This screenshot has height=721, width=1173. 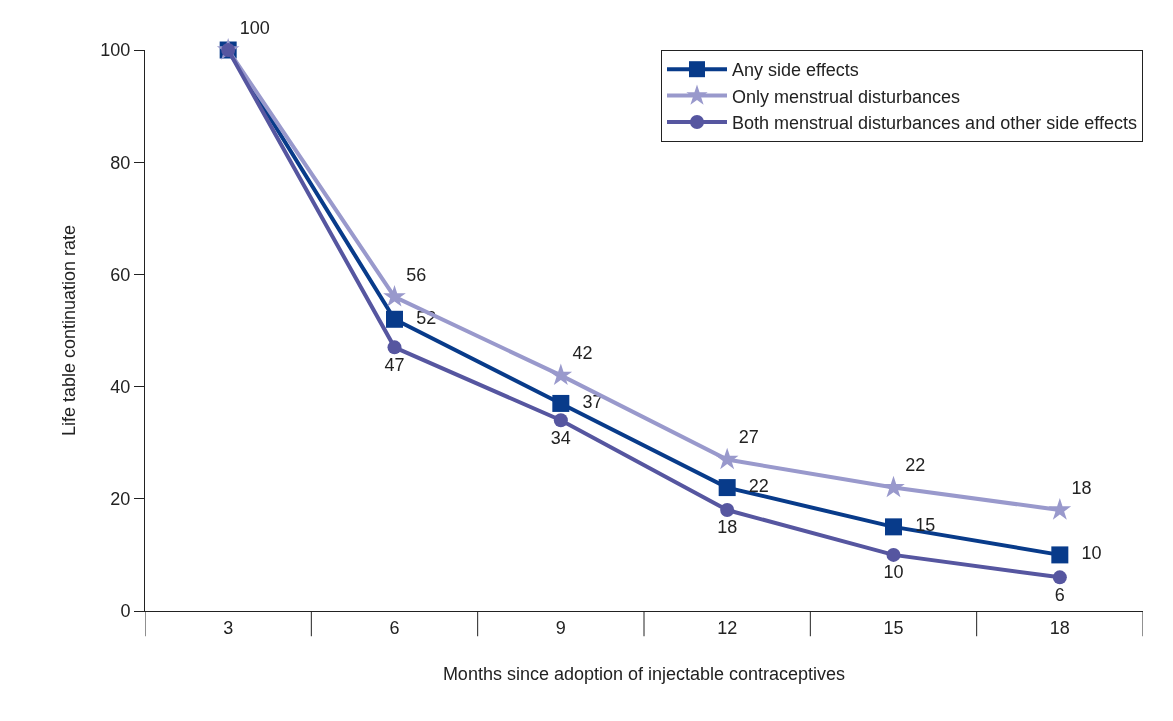 What do you see at coordinates (394, 627) in the screenshot?
I see `x-tick-label: 6` at bounding box center [394, 627].